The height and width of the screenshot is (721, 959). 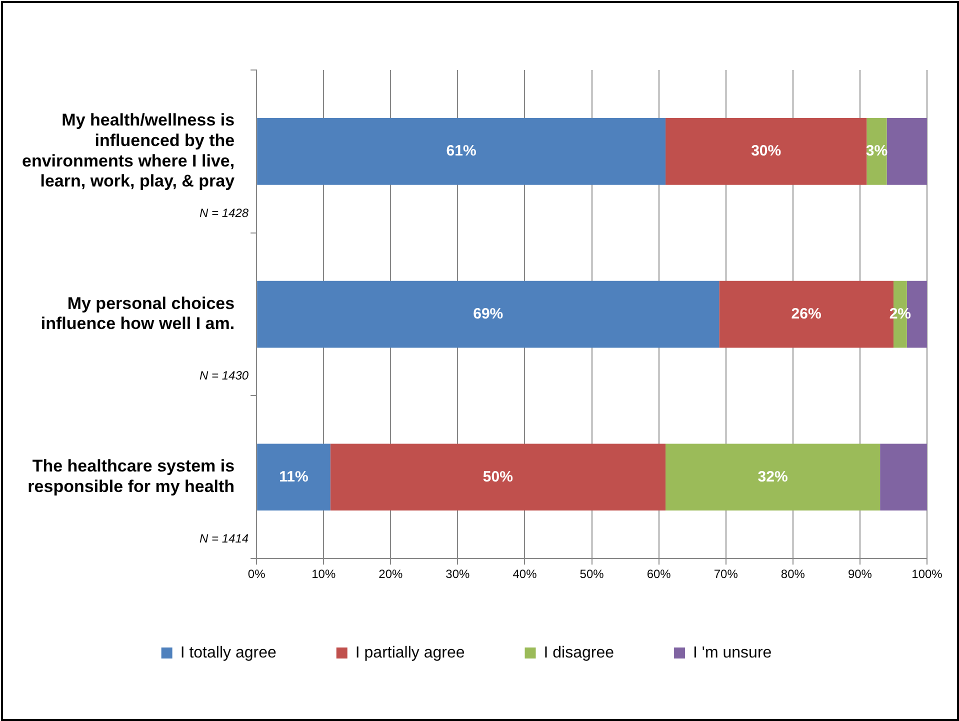 What do you see at coordinates (806, 313) in the screenshot?
I see `data-label: 26%` at bounding box center [806, 313].